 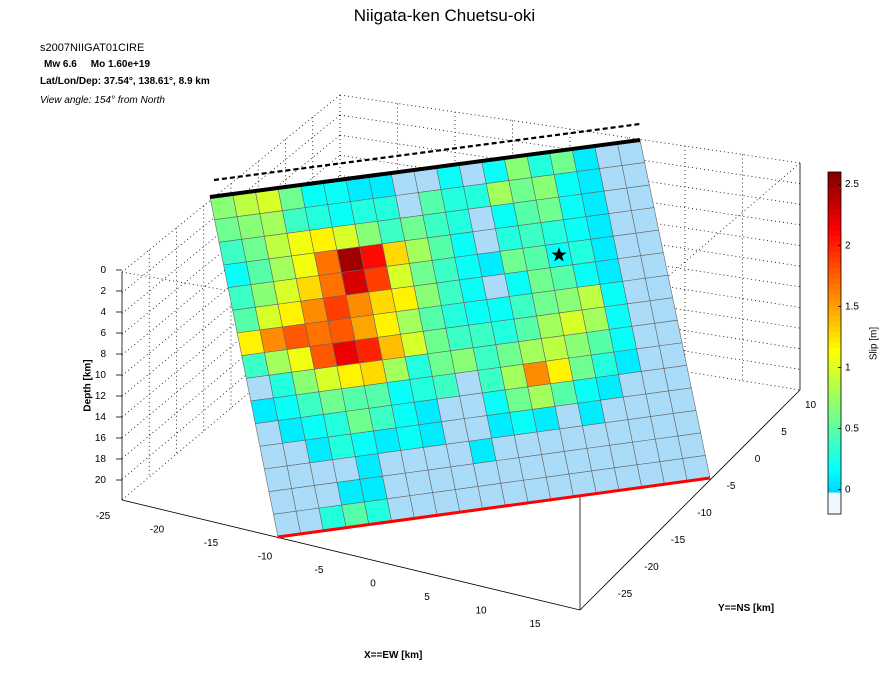 What do you see at coordinates (427, 597) in the screenshot?
I see `x-tick-label: 5` at bounding box center [427, 597].